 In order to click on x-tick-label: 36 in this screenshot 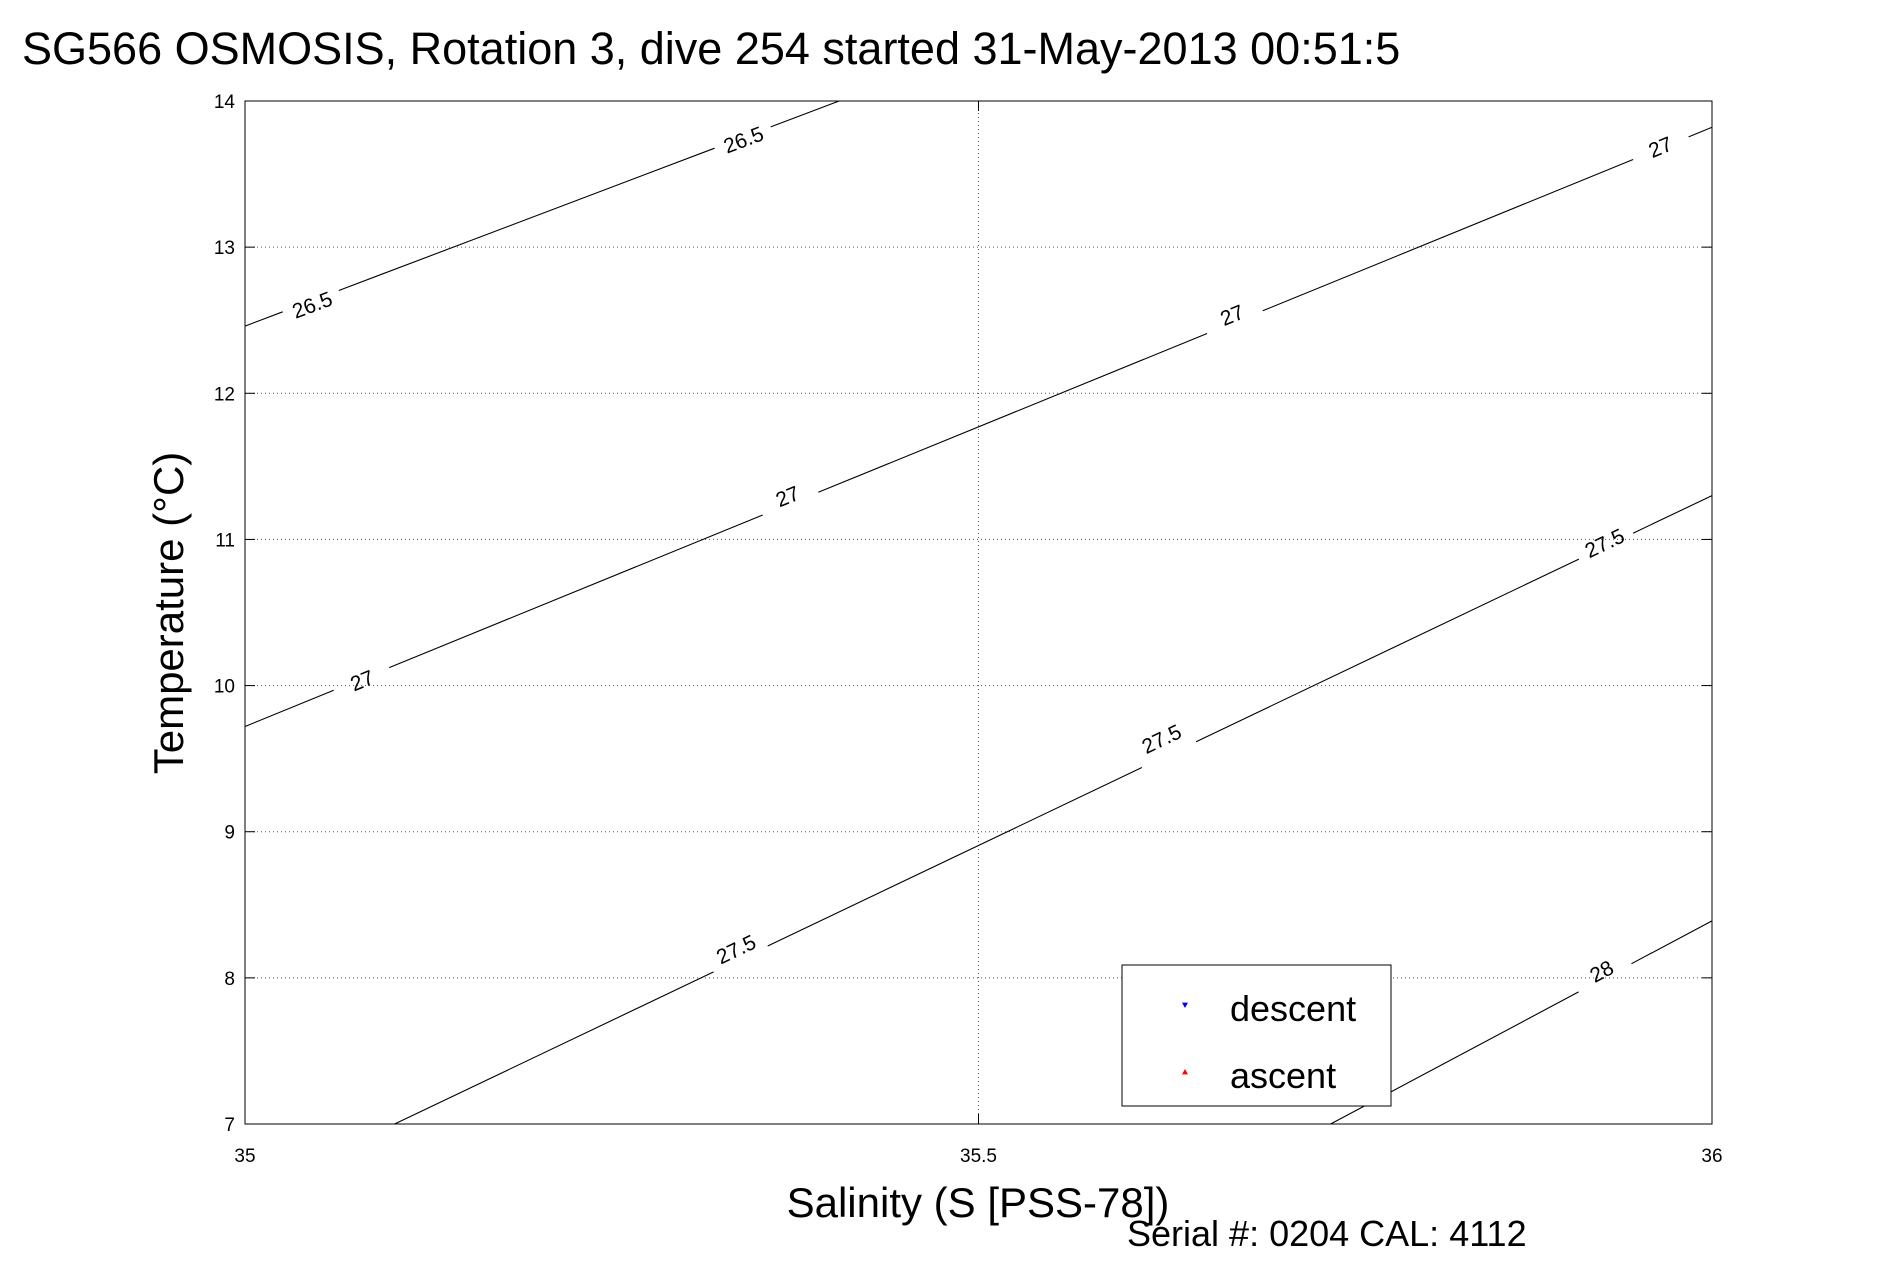, I will do `click(1711, 1156)`.